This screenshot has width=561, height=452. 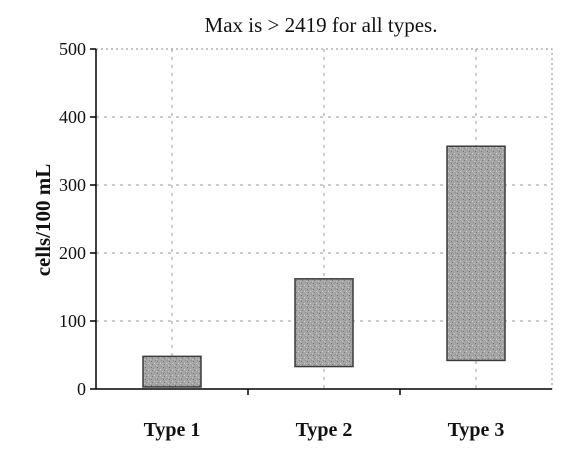 I want to click on y-tick-label-0: 0, so click(x=81, y=389).